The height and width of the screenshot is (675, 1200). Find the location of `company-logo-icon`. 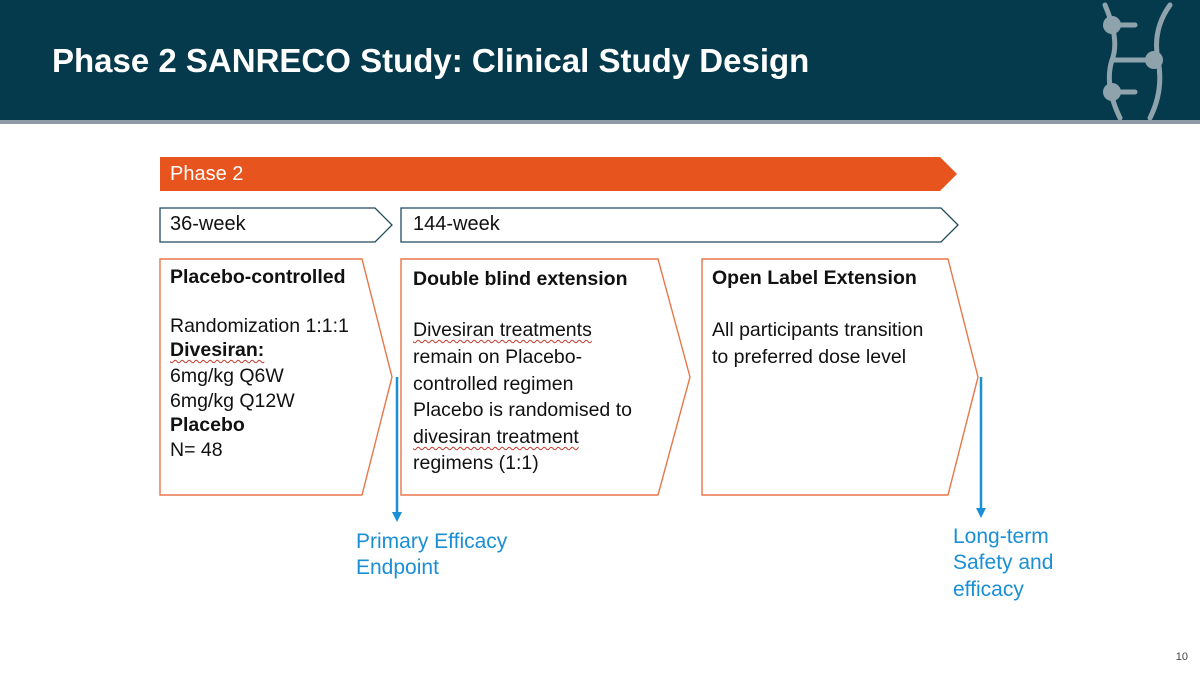

company-logo-icon is located at coordinates (1137, 61).